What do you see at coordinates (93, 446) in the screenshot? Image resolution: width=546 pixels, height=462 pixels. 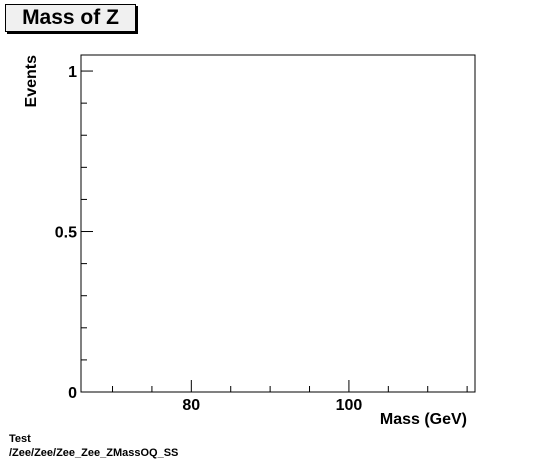 I see `footer: Test /Zee/Zee/Zee_Zee_ZMassOQ_SS` at bounding box center [93, 446].